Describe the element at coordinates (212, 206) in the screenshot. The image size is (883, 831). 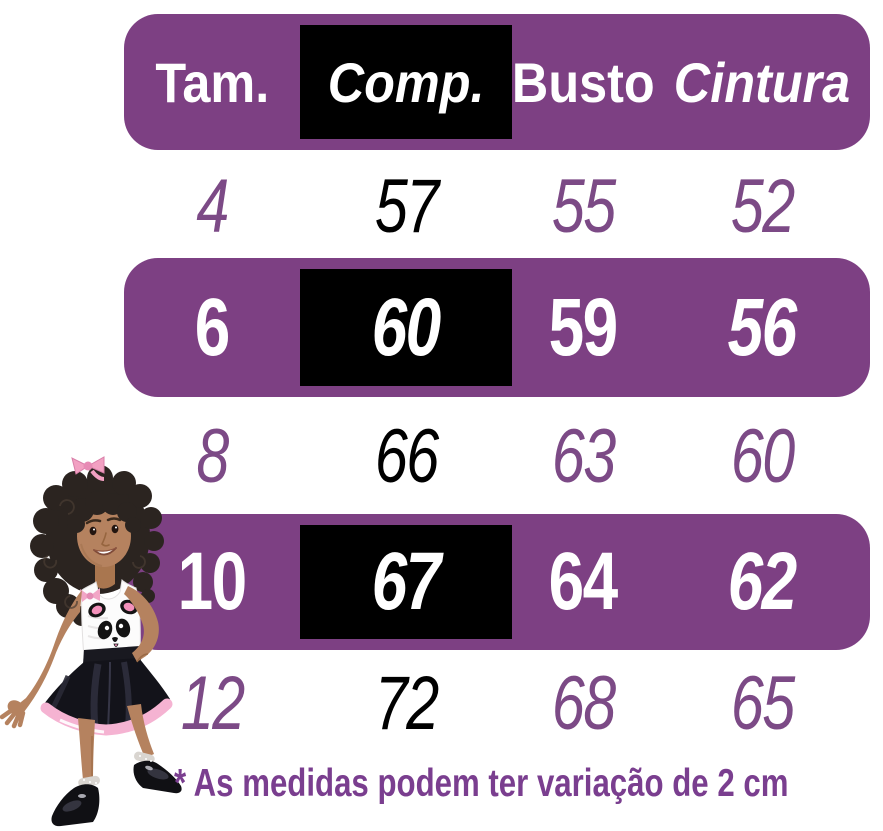
I see `row-4-tam: 4` at that location.